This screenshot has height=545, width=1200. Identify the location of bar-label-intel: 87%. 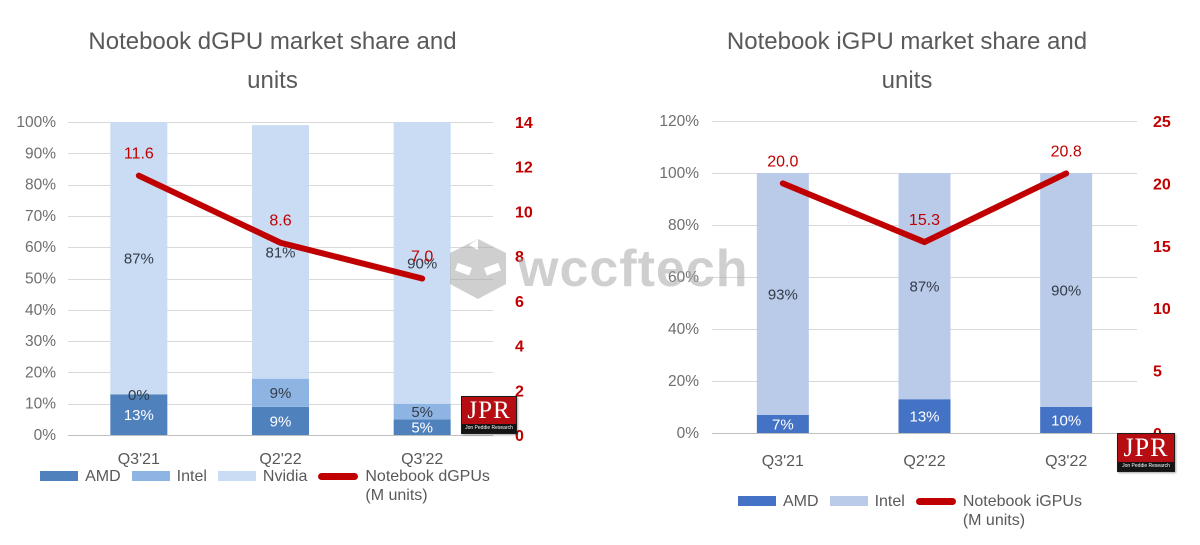
(924, 287).